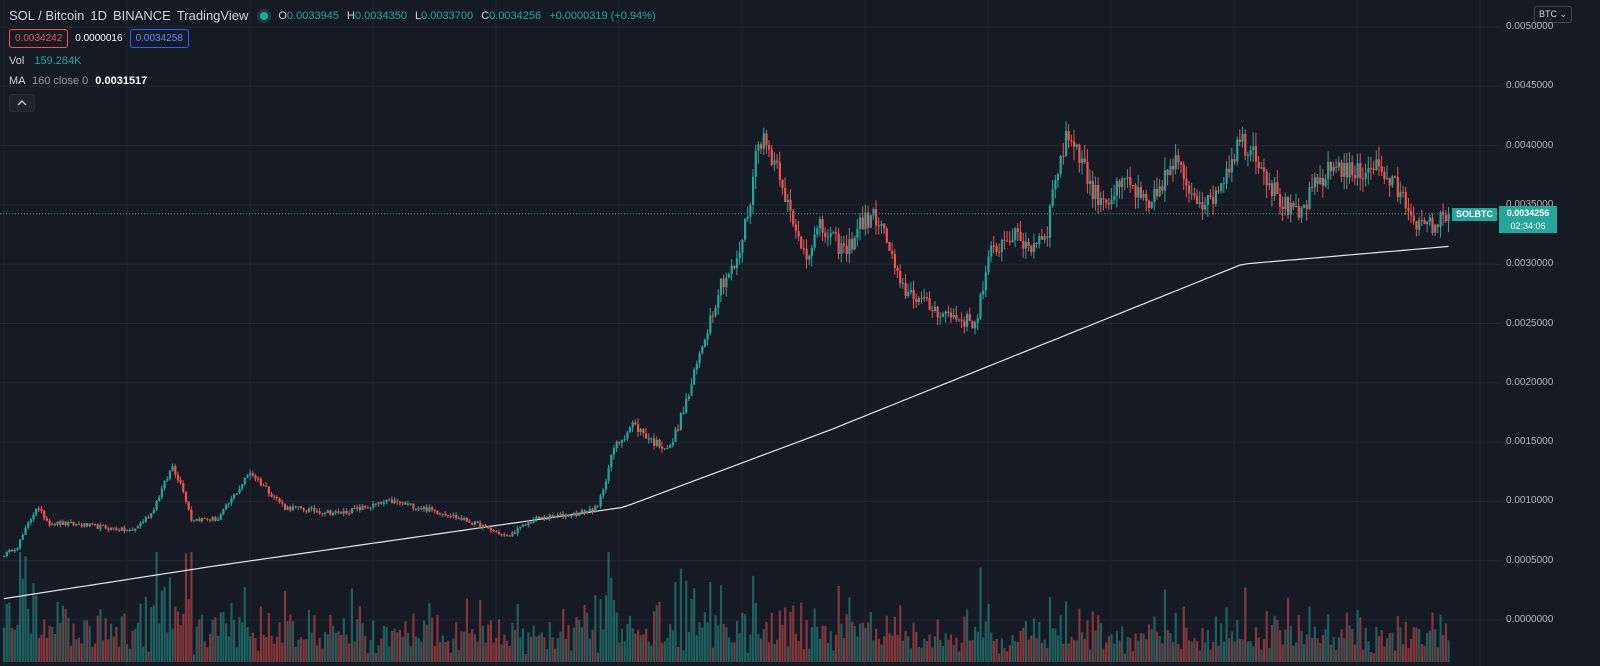  Describe the element at coordinates (78, 81) in the screenshot. I see `ma-legend: MA 160 close 0 0.0031517` at that location.